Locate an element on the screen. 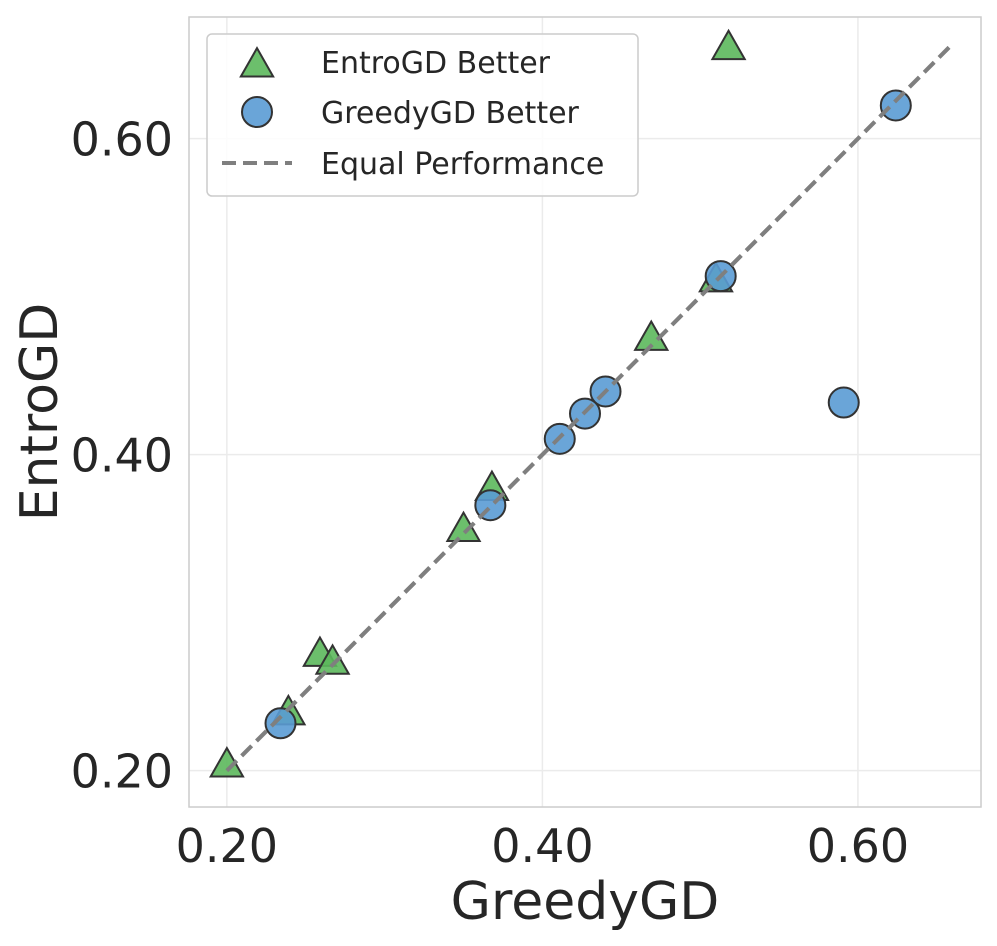 The image size is (997, 946). x-tick-label: 0.20 is located at coordinates (227, 846).